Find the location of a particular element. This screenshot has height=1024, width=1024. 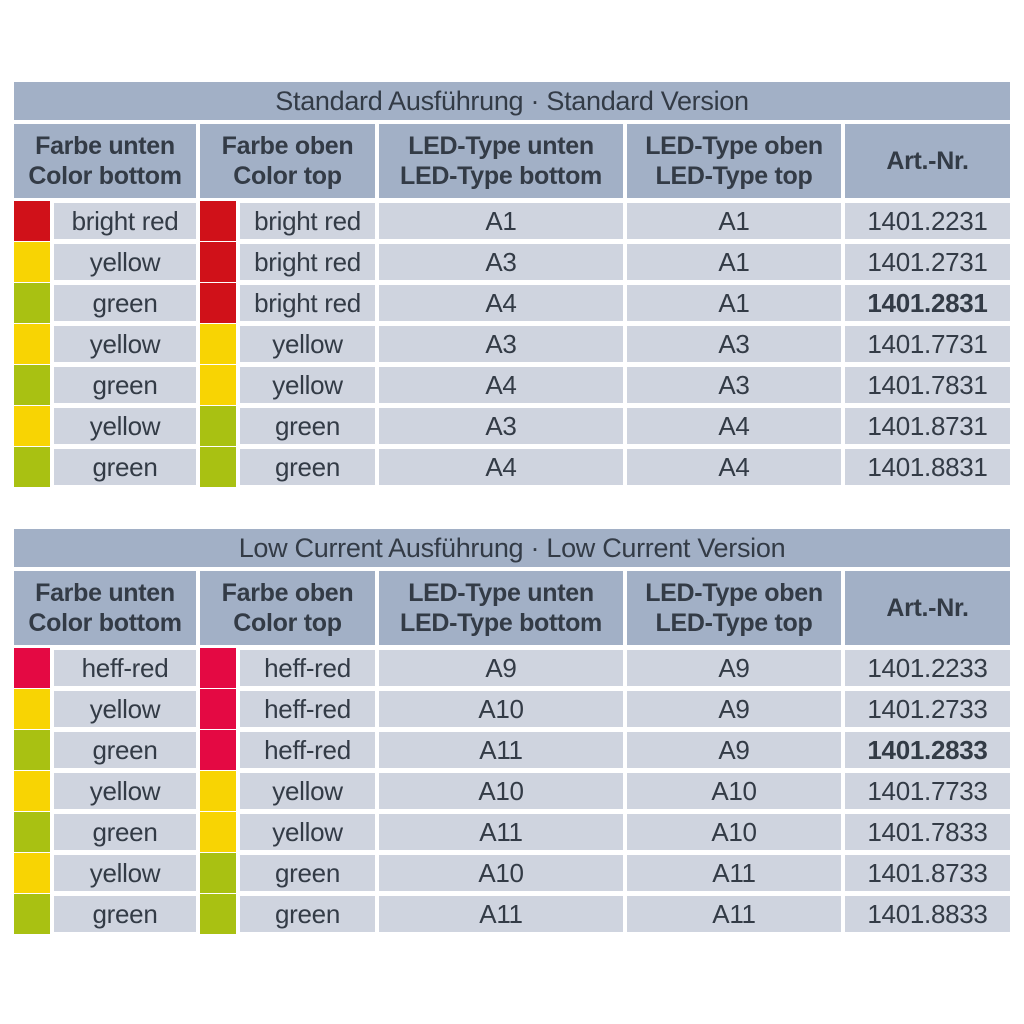

column-header: Farbe oben Color top is located at coordinates (287, 161).